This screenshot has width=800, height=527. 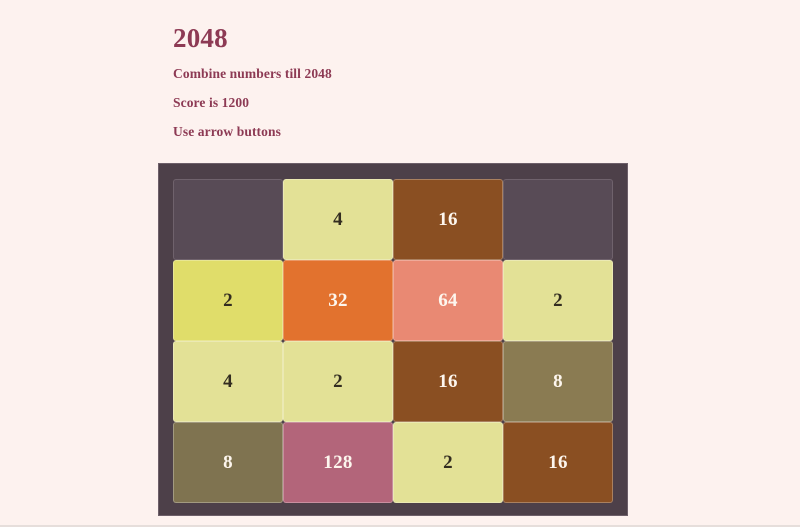 What do you see at coordinates (252, 73) in the screenshot?
I see `tagline-text: Combine numbers till 2048` at bounding box center [252, 73].